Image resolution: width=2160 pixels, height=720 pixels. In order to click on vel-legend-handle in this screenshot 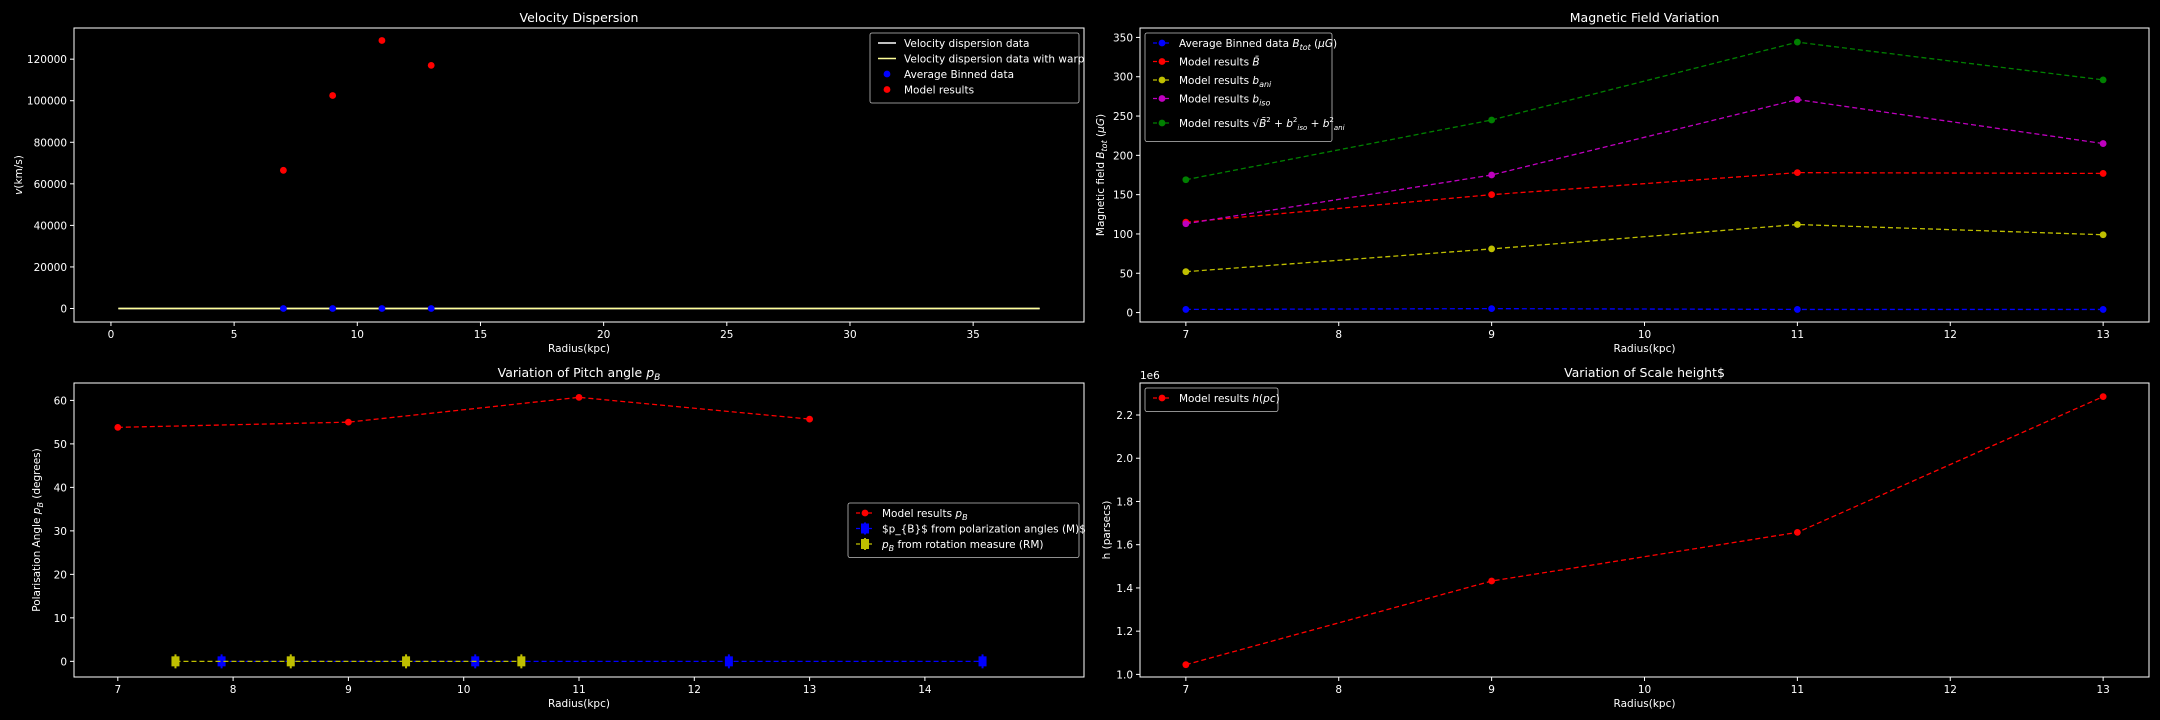, I will do `click(887, 74)`.